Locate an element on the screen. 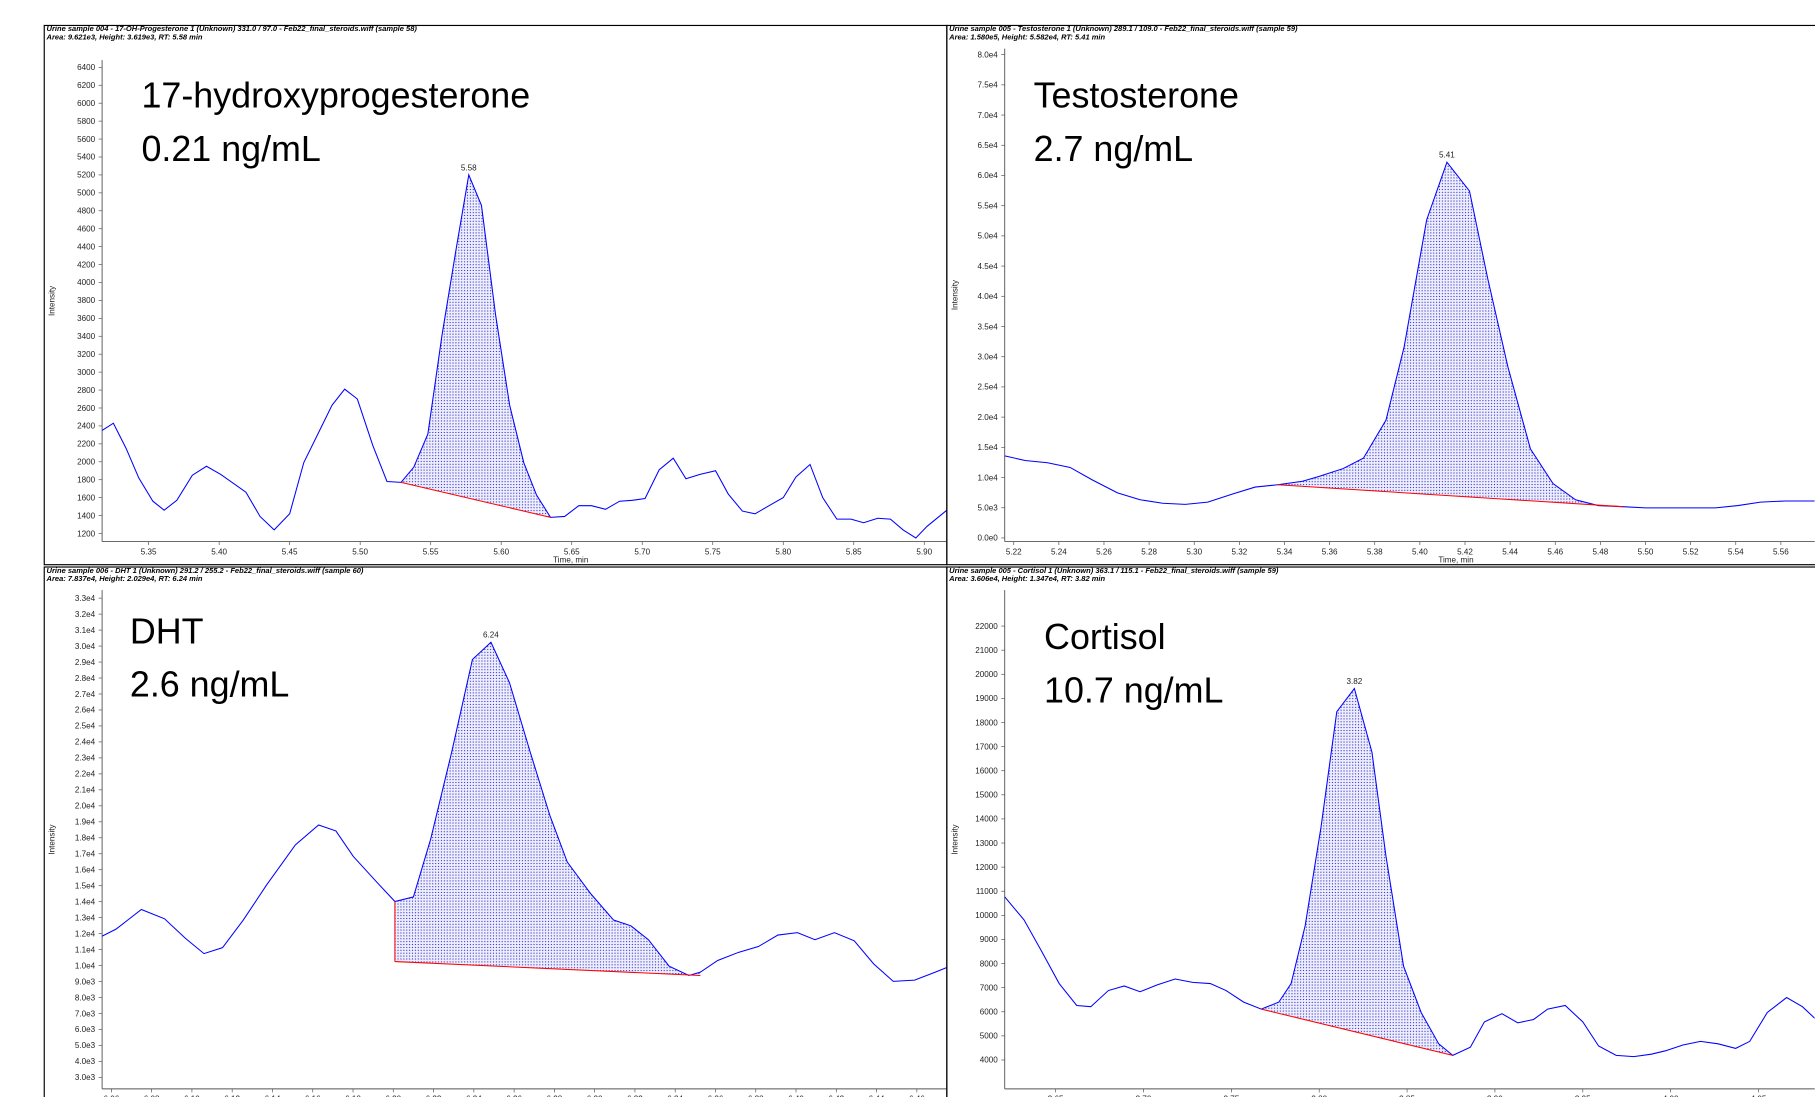  x-tick-label: 3.65 is located at coordinates (1056, 1096).